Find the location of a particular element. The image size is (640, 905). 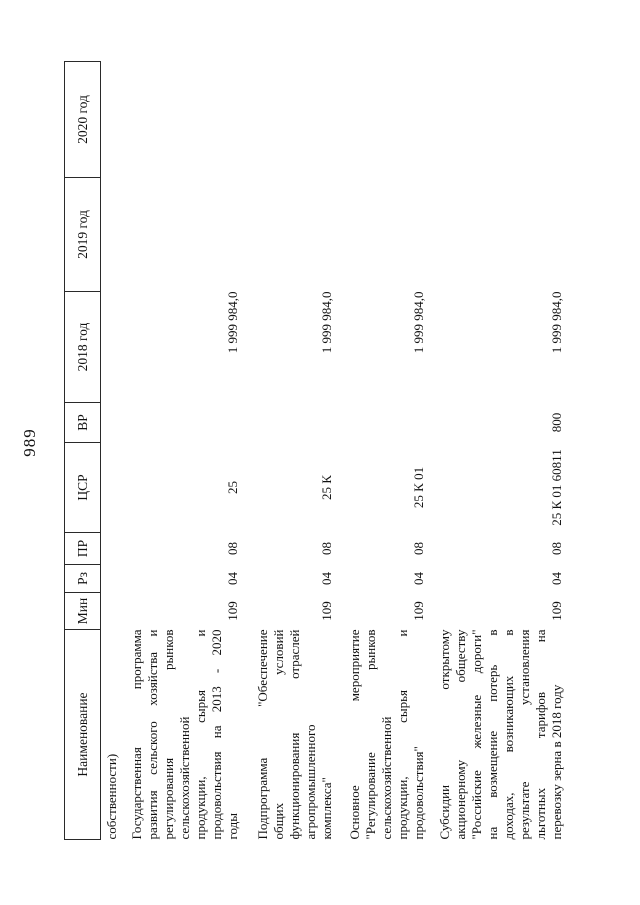

header-vr: ВР is located at coordinates (82, 422).